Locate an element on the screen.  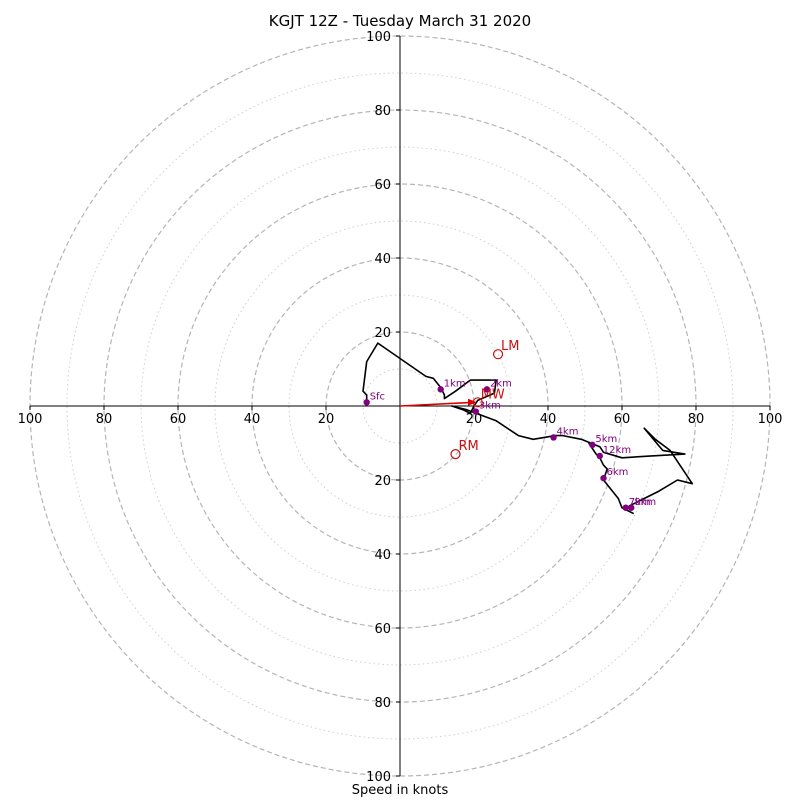
height-label-5km: 5km is located at coordinates (606, 439).